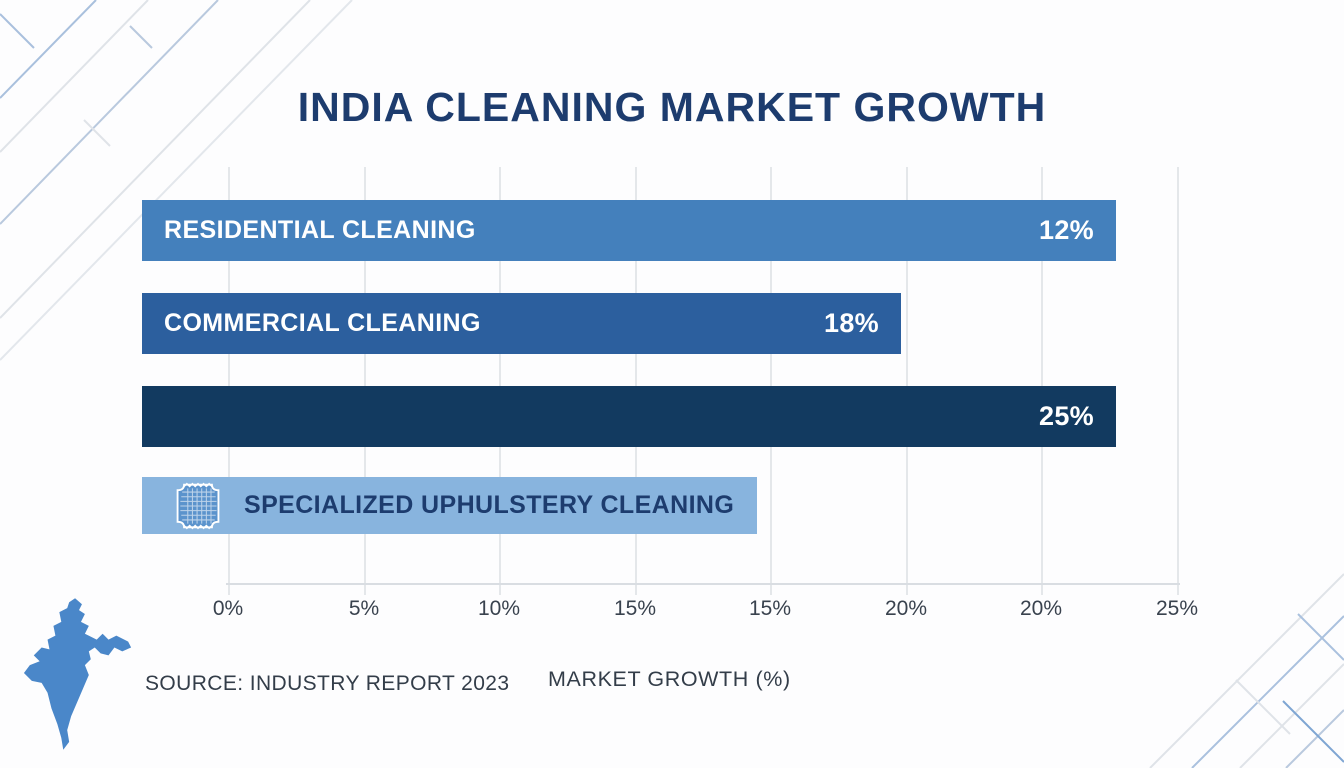  What do you see at coordinates (77, 674) in the screenshot?
I see `india-map-icon` at bounding box center [77, 674].